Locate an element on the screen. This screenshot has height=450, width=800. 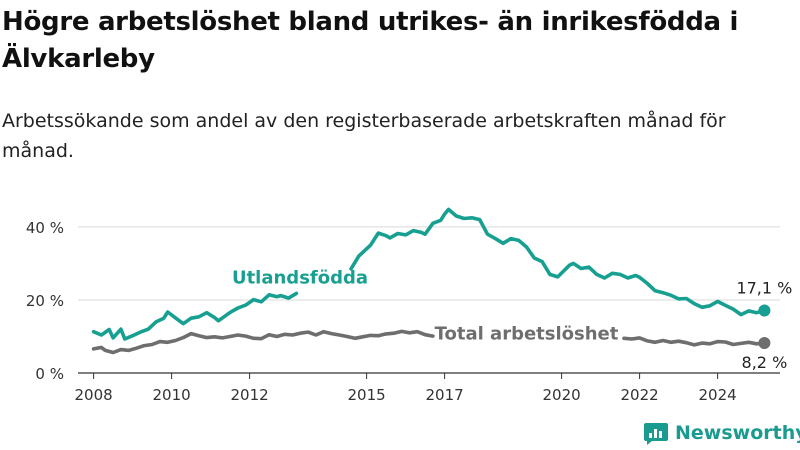
x-tick-label: 2017 is located at coordinates (445, 395).